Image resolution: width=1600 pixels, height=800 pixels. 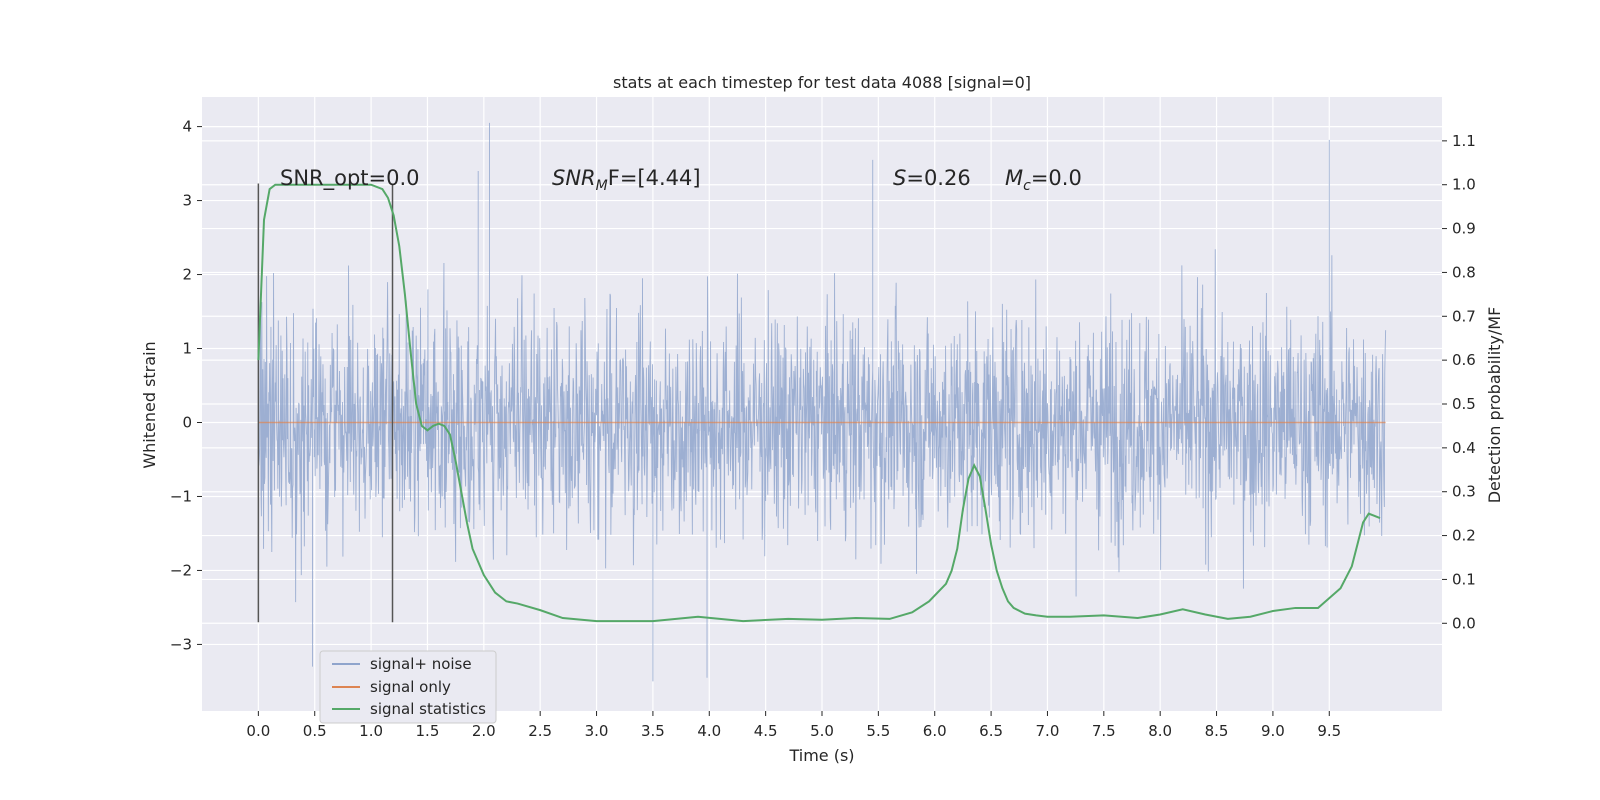 What do you see at coordinates (258, 731) in the screenshot?
I see `x-tick-label: 0.0` at bounding box center [258, 731].